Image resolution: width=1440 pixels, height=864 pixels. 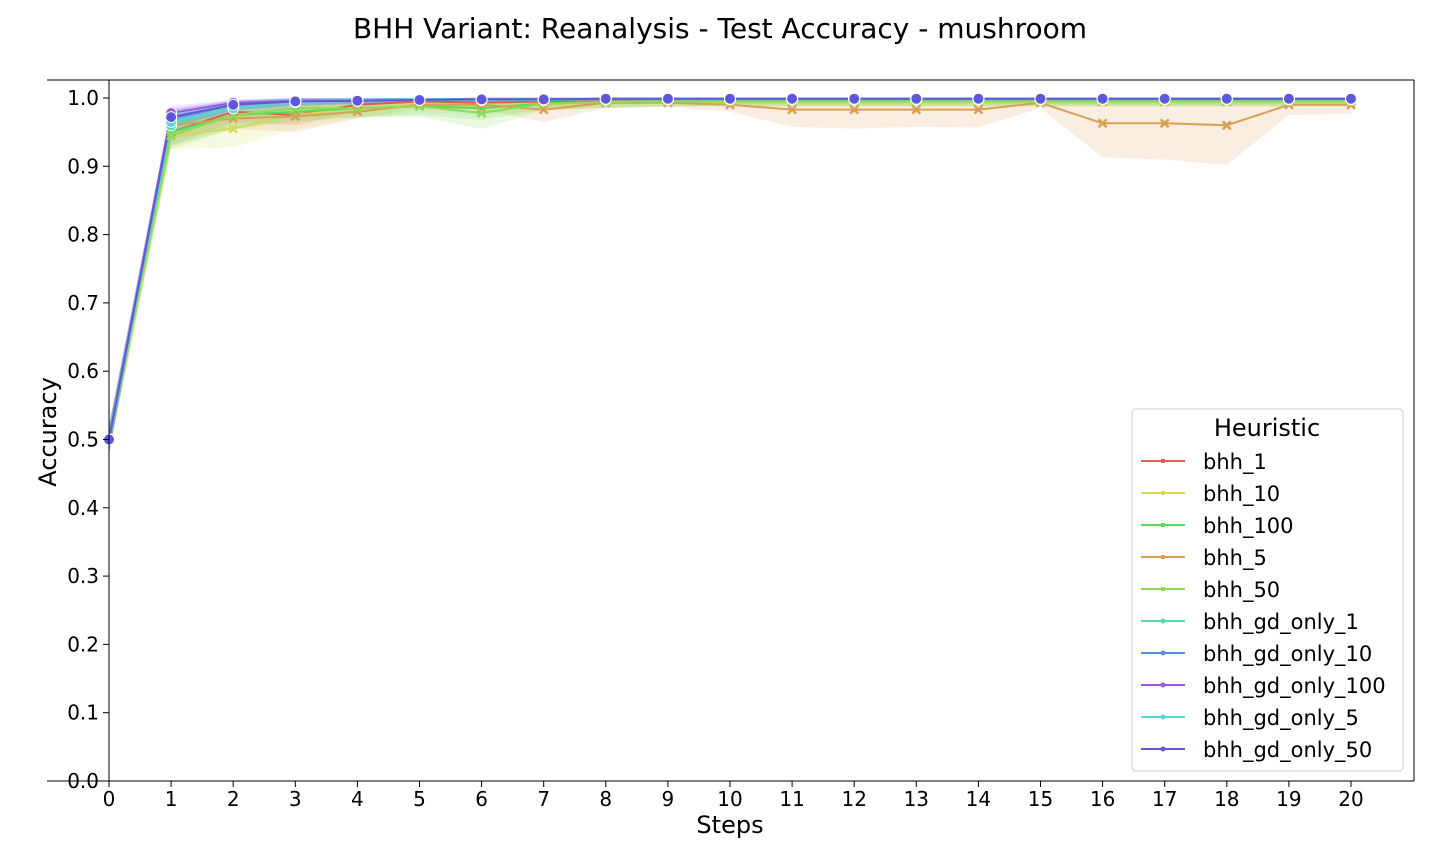 I want to click on legend-label-bhh_gd_only_10: bhh_gd_only_10, so click(x=1287, y=654).